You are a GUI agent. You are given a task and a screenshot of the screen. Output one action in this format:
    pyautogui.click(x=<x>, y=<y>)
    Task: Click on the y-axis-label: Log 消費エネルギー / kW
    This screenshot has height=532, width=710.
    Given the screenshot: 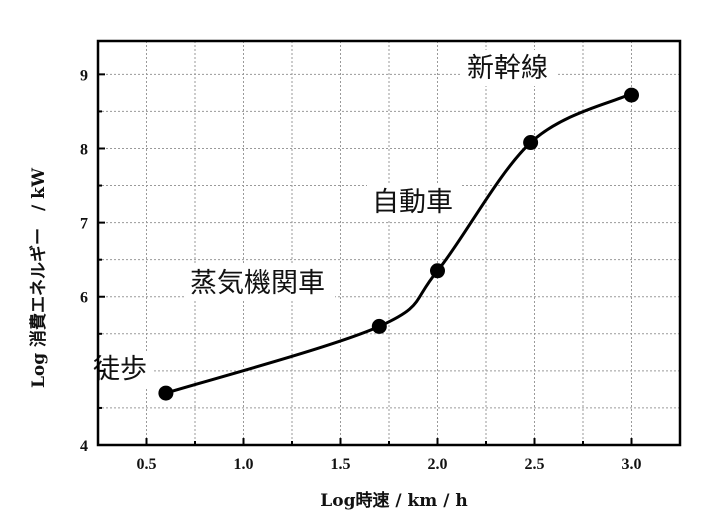 What is the action you would take?
    pyautogui.click(x=38, y=277)
    